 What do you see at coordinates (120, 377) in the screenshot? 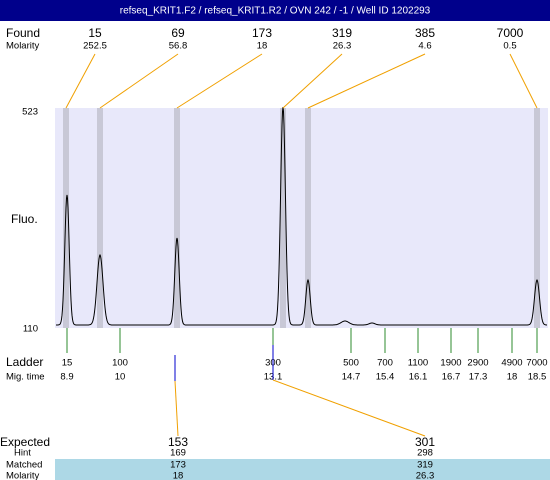
I see `ladder-mig-time: 10` at bounding box center [120, 377].